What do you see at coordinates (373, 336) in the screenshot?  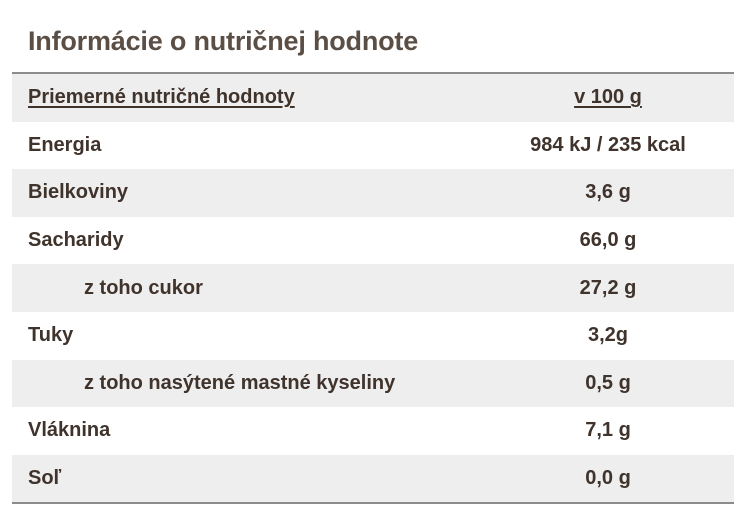 I see `table-row-tuky: Tuky 3,2g` at bounding box center [373, 336].